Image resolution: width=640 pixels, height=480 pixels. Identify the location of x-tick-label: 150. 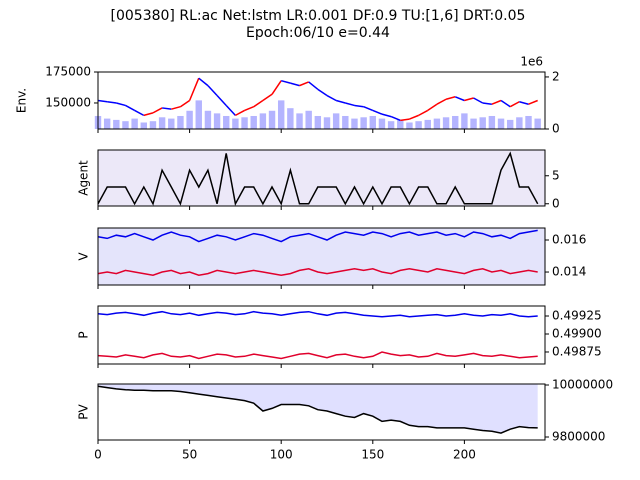
(372, 455).